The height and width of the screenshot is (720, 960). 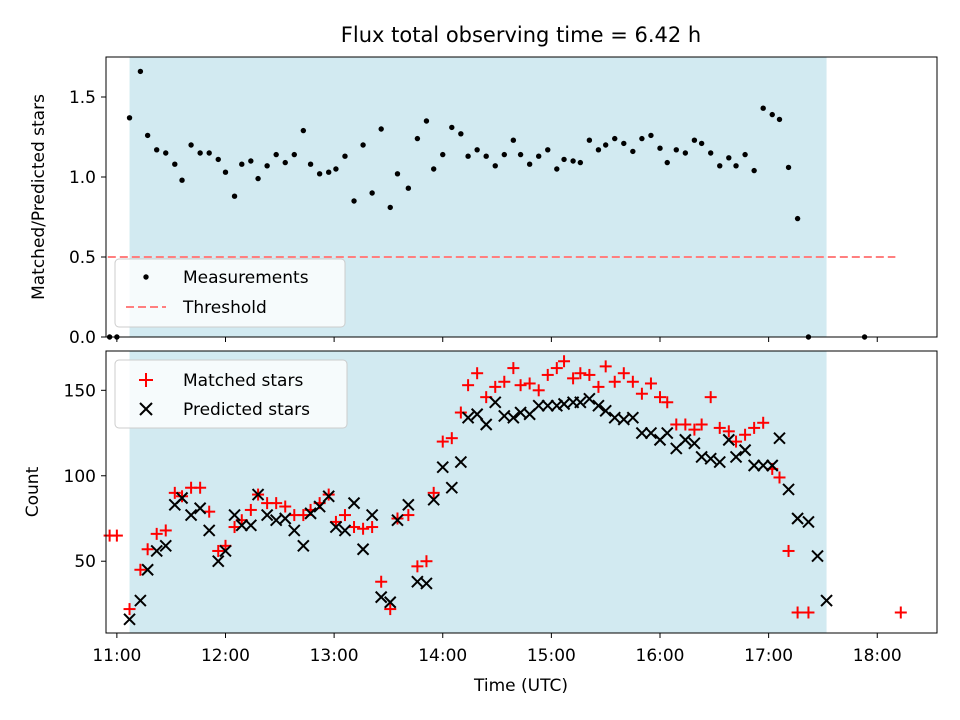 I want to click on top-legend-box, so click(x=230, y=293).